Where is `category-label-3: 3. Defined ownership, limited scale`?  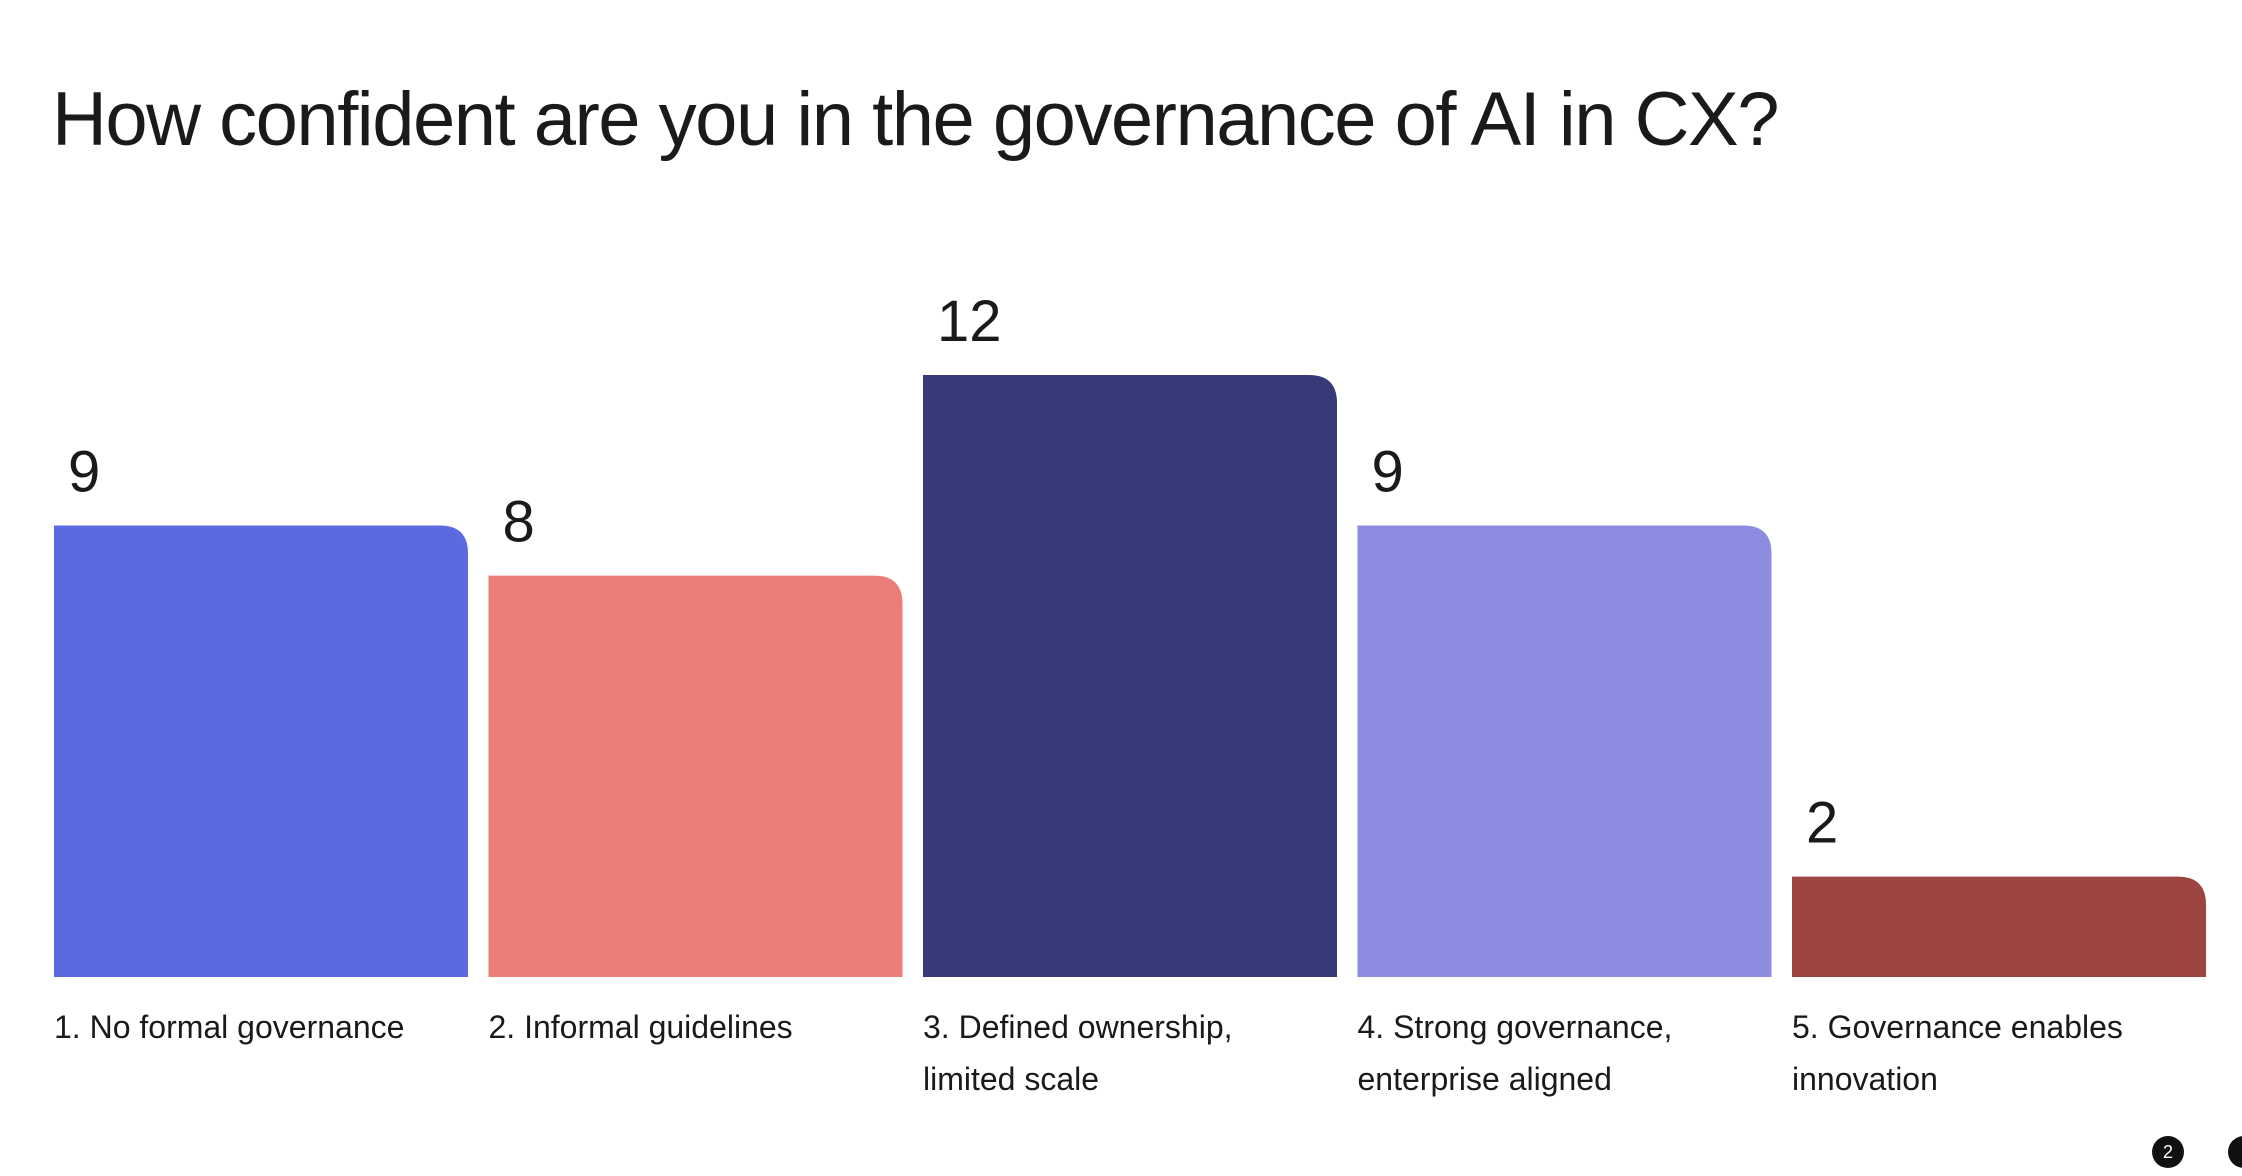
category-label-3: 3. Defined ownership, limited scale is located at coordinates (1078, 1053).